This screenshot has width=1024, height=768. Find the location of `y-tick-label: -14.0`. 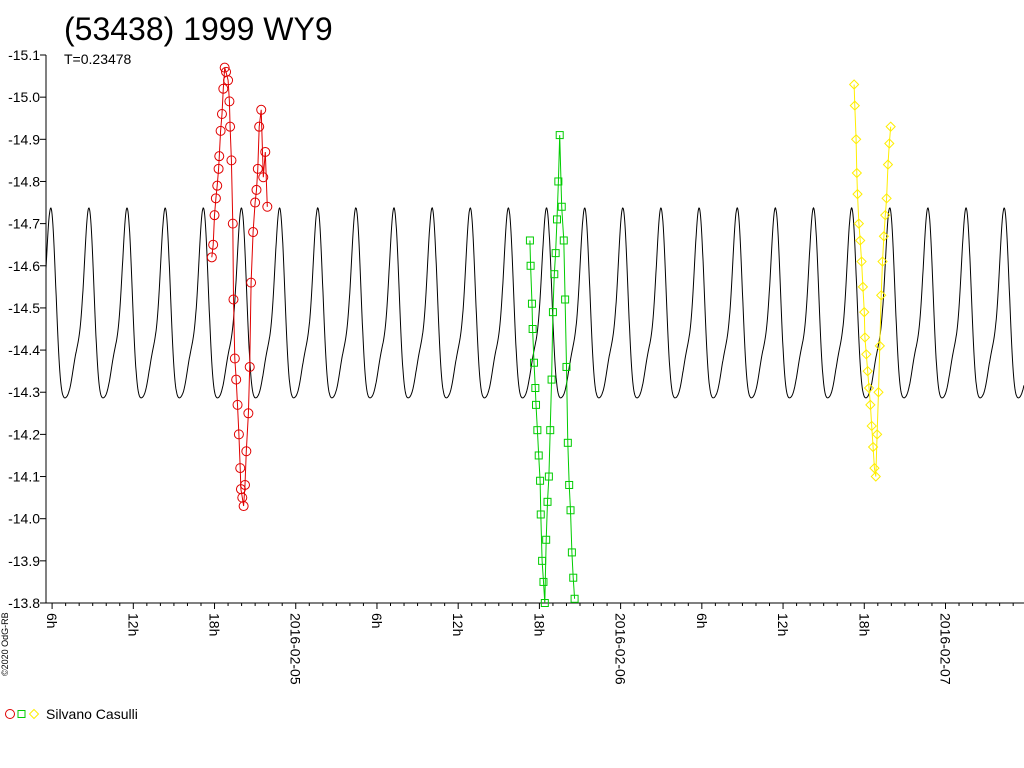

y-tick-label: -14.0 is located at coordinates (24, 519).